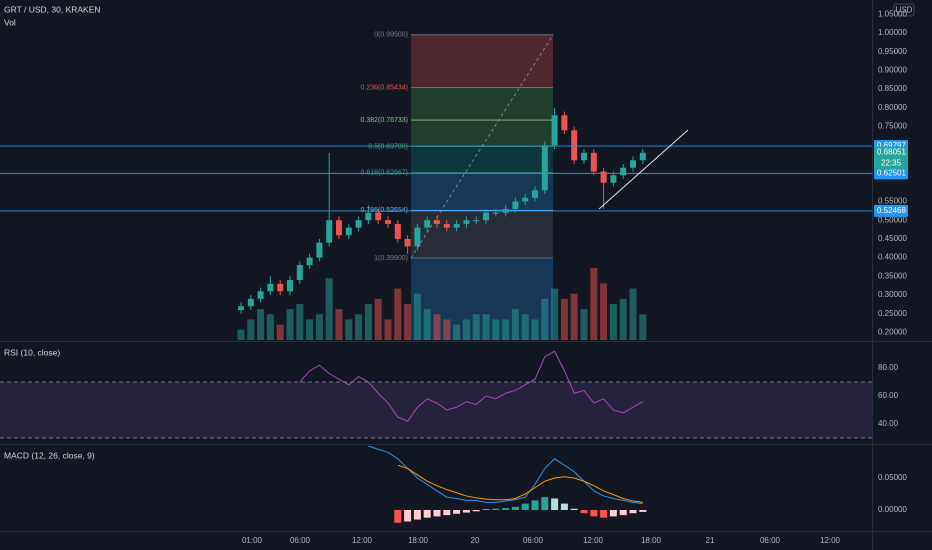 This screenshot has width=932, height=550. I want to click on price-tick: 1.00000, so click(892, 32).